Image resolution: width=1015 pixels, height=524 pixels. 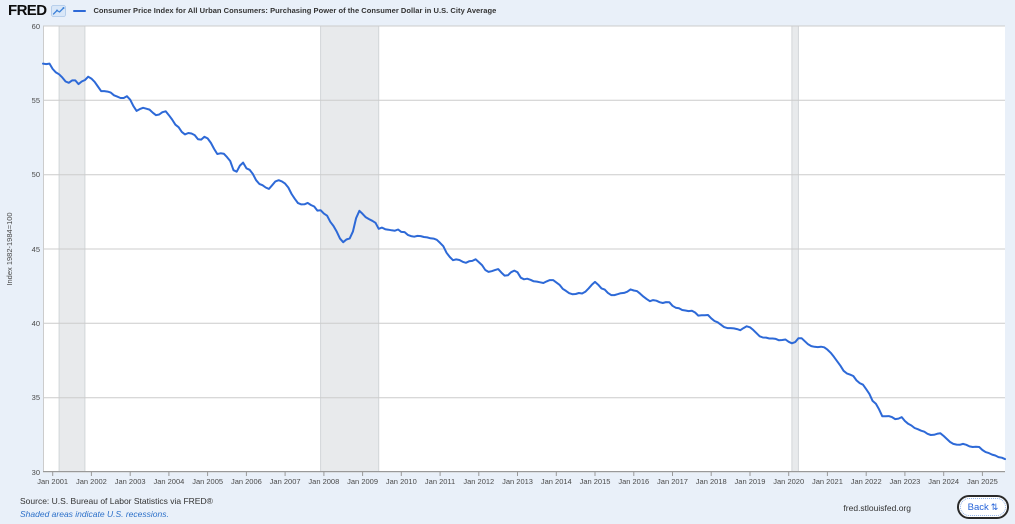 What do you see at coordinates (35, 249) in the screenshot?
I see `y-tick-label: 45` at bounding box center [35, 249].